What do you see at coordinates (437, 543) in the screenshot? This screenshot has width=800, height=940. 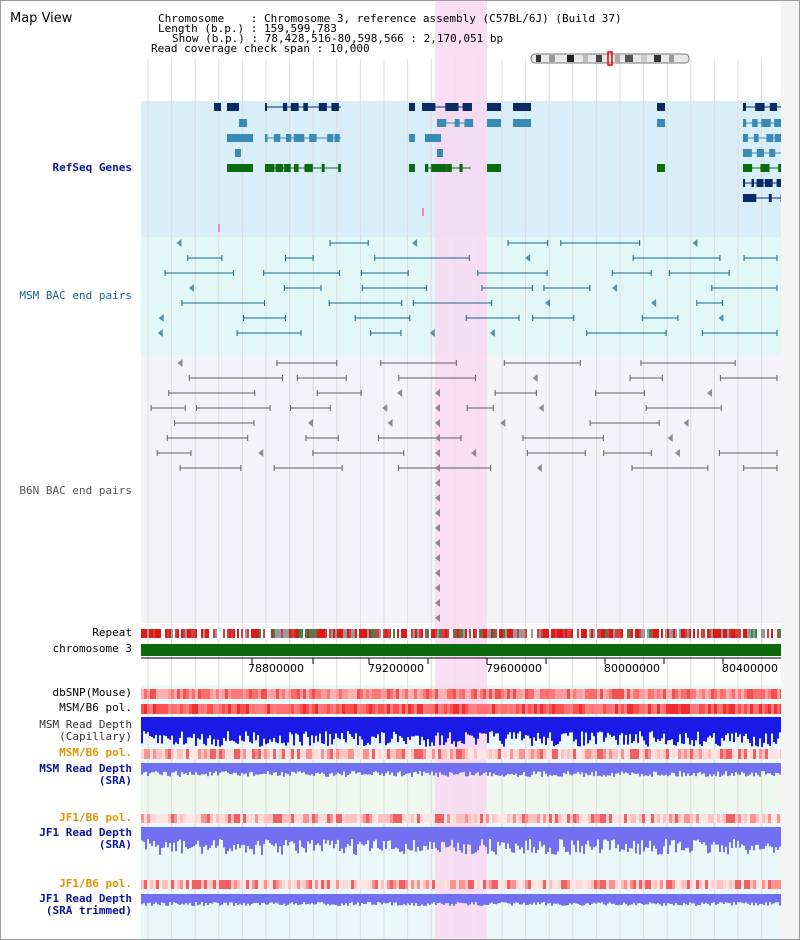 I see `b6n-bac-arrow` at bounding box center [437, 543].